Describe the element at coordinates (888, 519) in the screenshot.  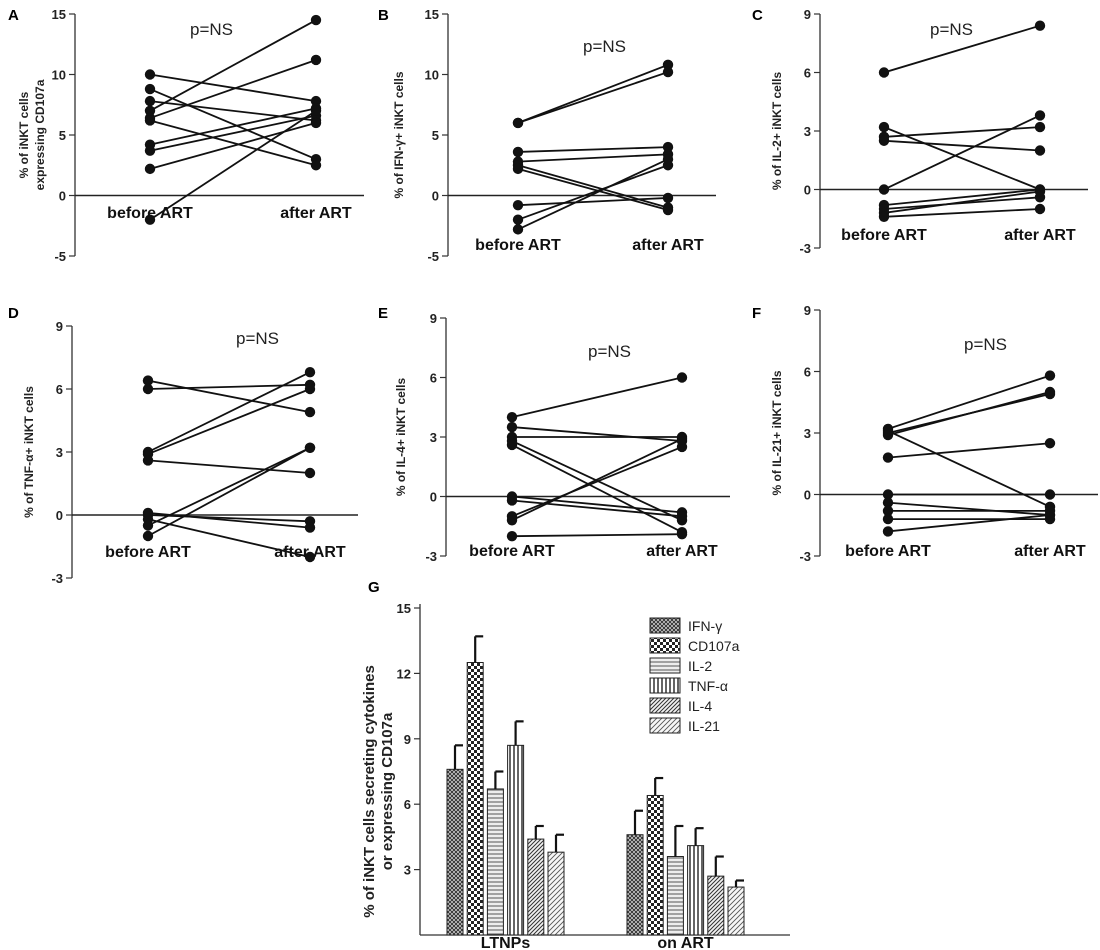
I see `panel-f-point-before` at that location.